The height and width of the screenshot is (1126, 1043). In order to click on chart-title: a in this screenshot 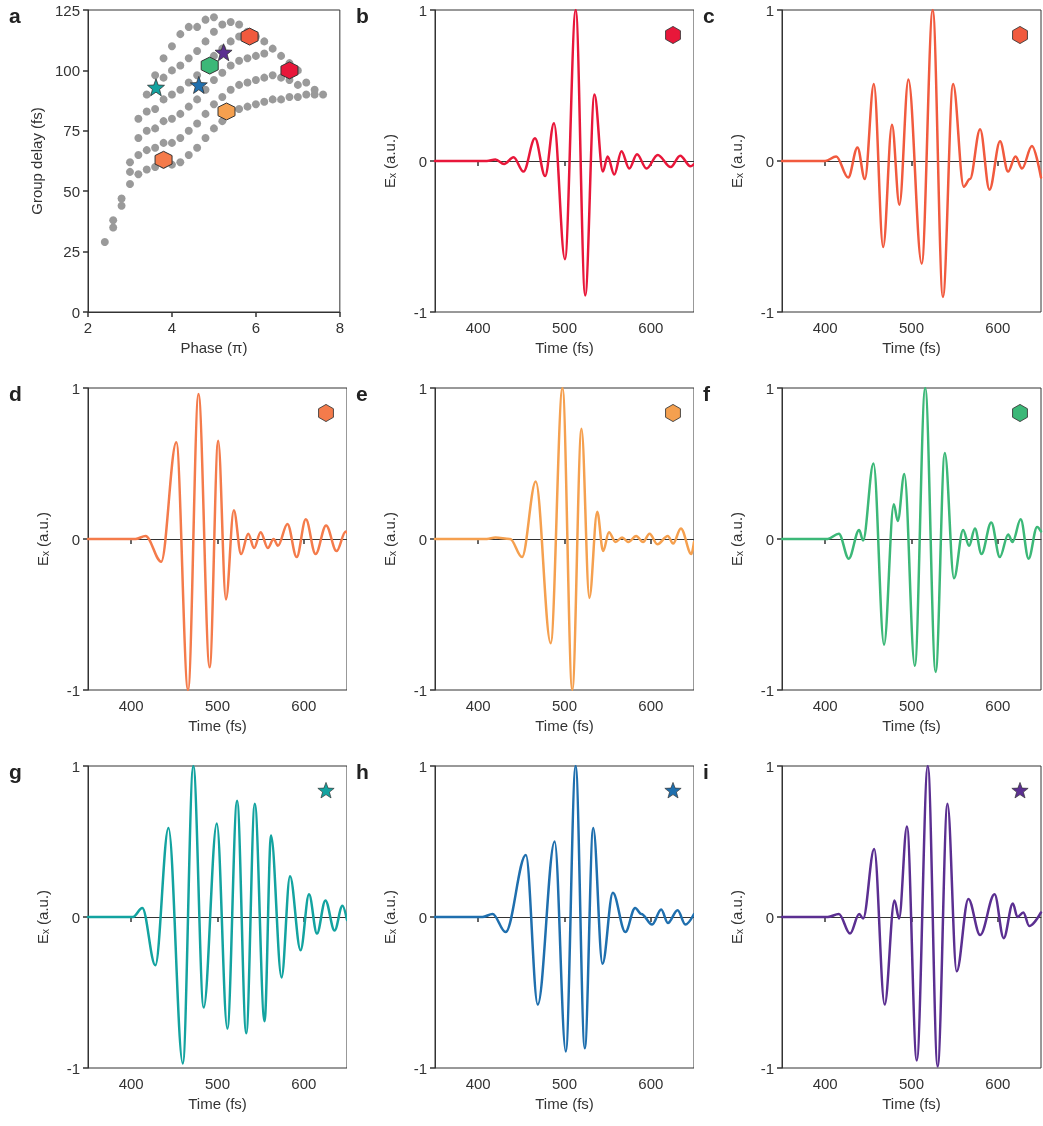, I will do `click(15, 15)`.